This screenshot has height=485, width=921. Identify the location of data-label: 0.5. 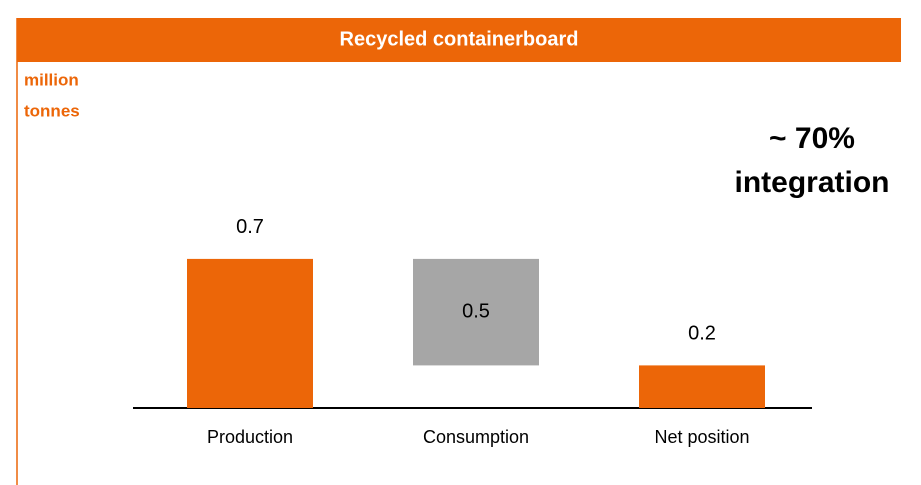
(476, 311).